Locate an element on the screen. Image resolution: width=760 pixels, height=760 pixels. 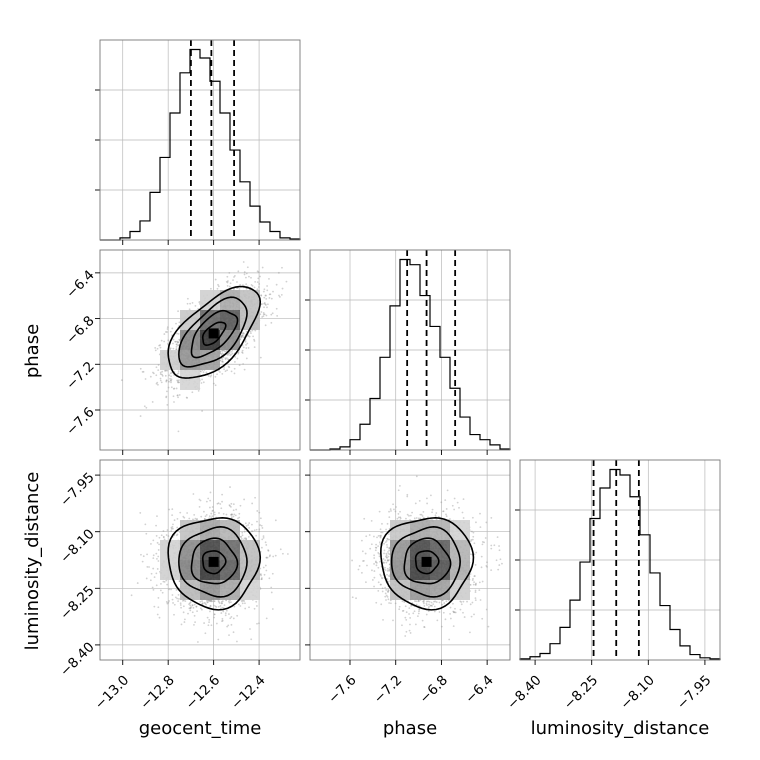
histogram-geocent-time is located at coordinates (200, 144).